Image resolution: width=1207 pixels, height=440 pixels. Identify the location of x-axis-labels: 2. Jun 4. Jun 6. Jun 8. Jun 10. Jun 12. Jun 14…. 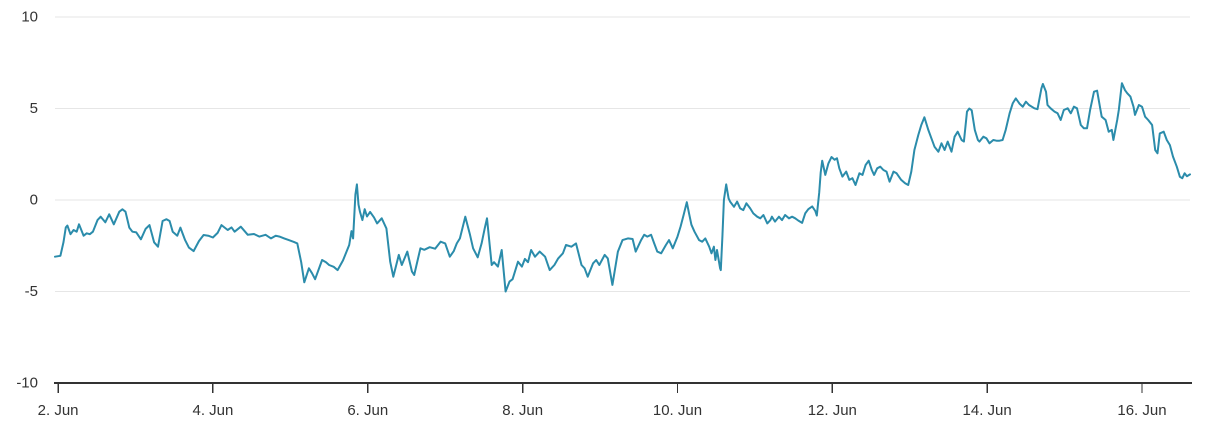
(602, 410).